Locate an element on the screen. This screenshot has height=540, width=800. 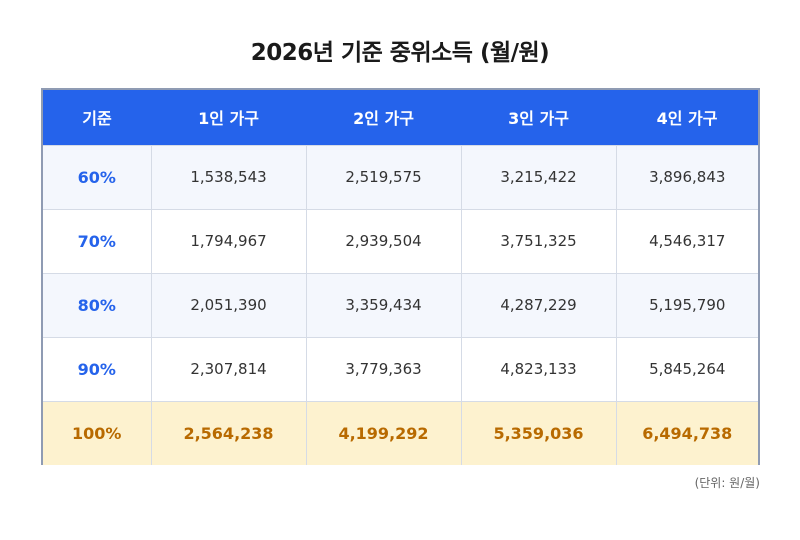
table-cell: 3,896,843 is located at coordinates (686, 176).